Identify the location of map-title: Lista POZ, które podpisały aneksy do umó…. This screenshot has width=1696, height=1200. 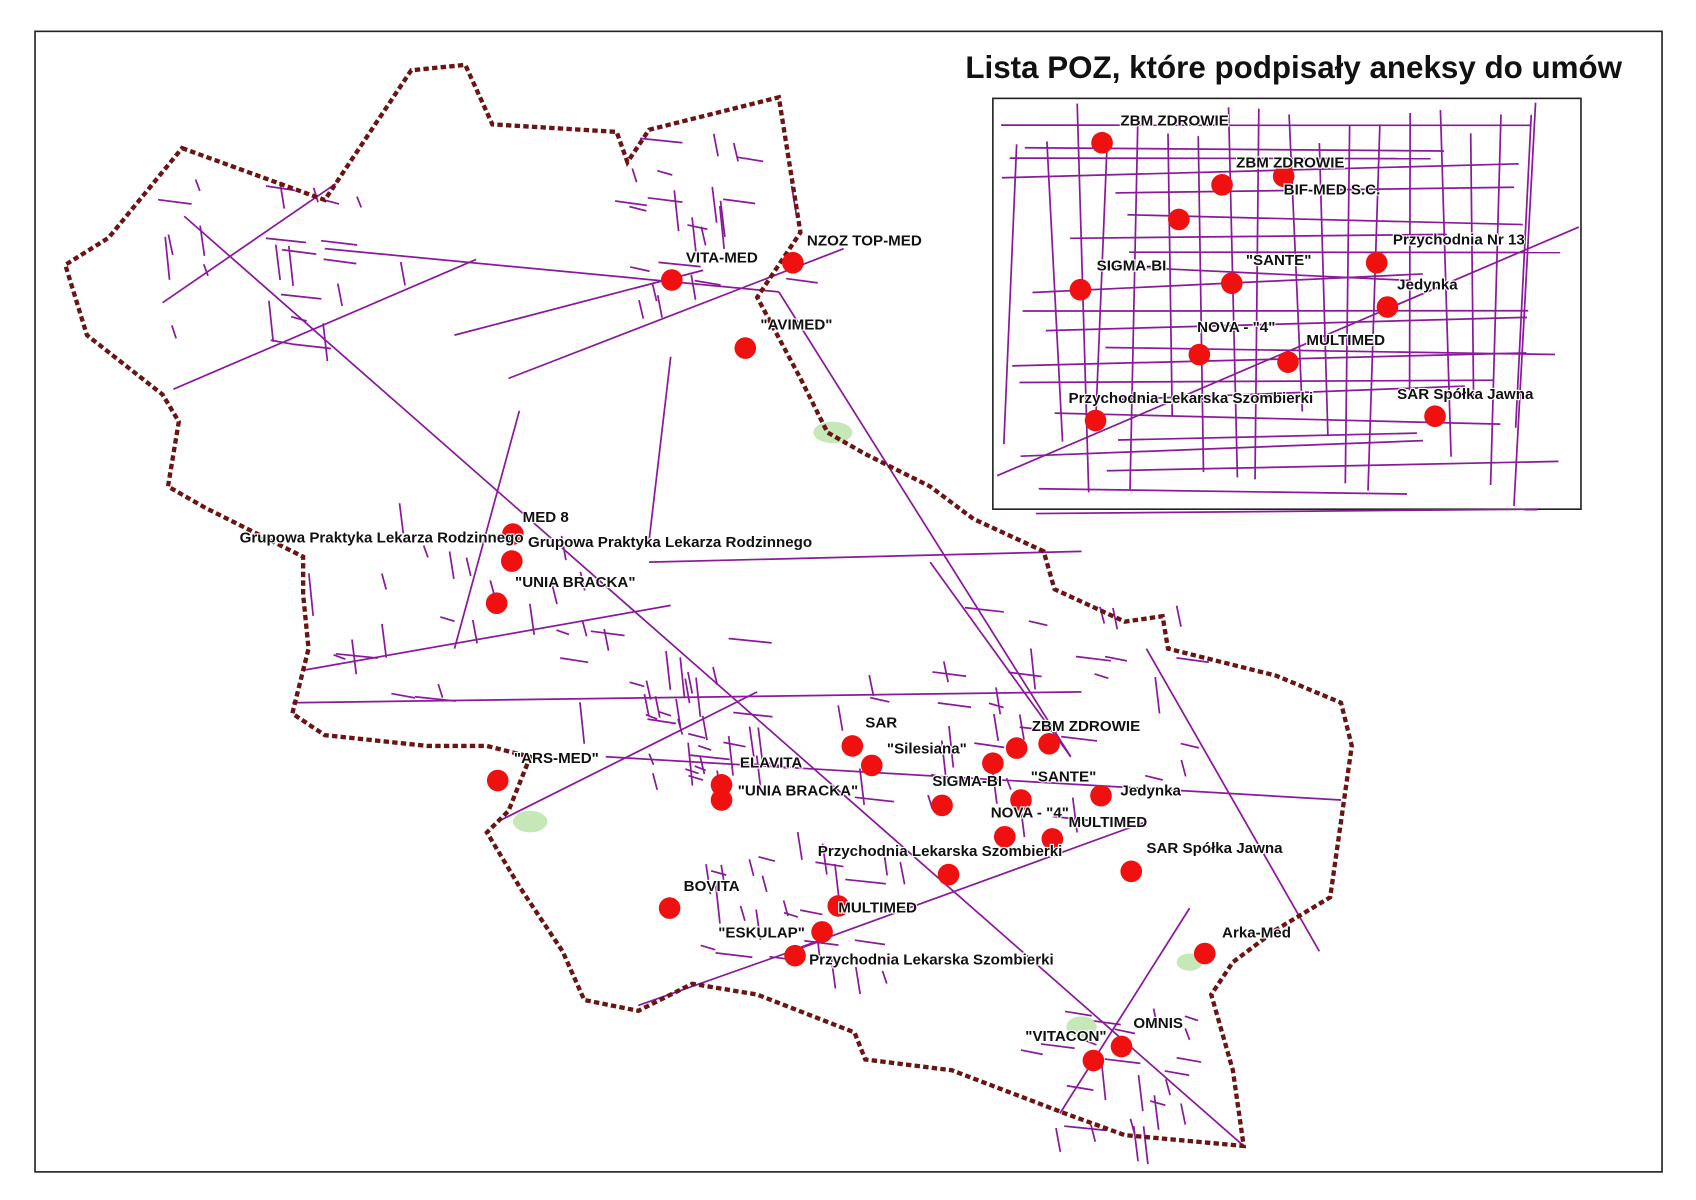
(1293, 67).